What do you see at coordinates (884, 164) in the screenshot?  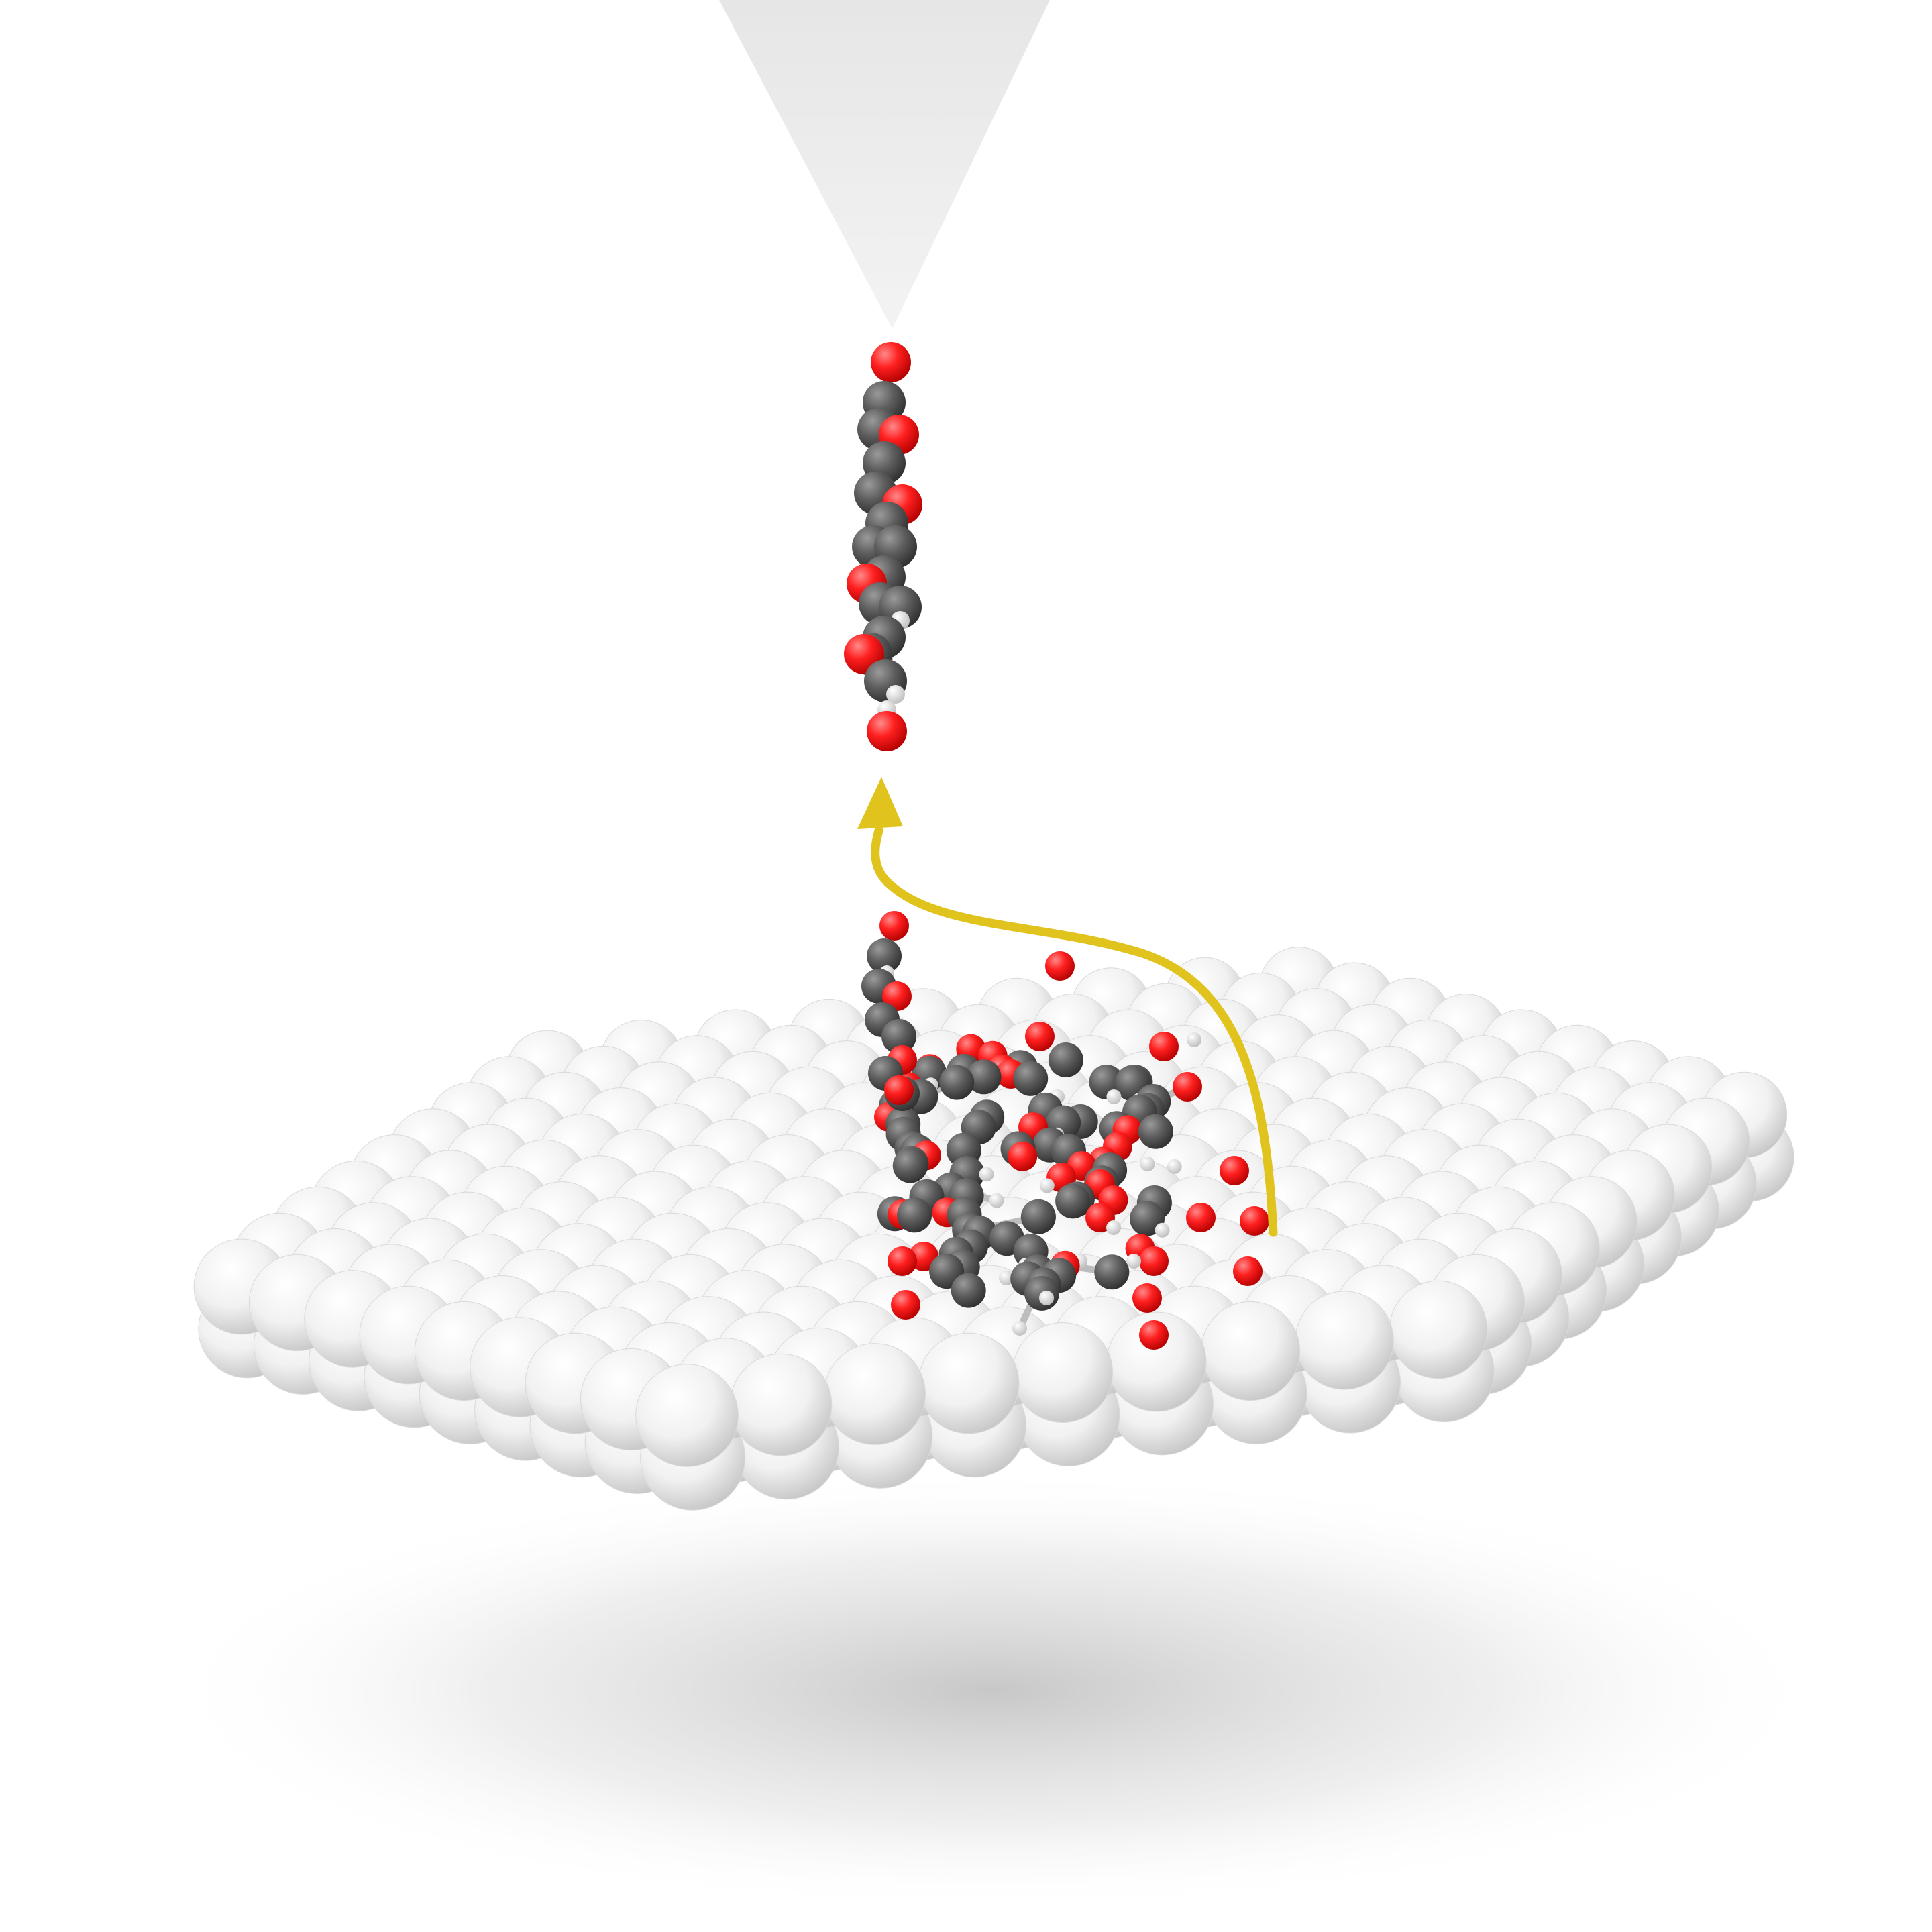 I see `probe-tip` at bounding box center [884, 164].